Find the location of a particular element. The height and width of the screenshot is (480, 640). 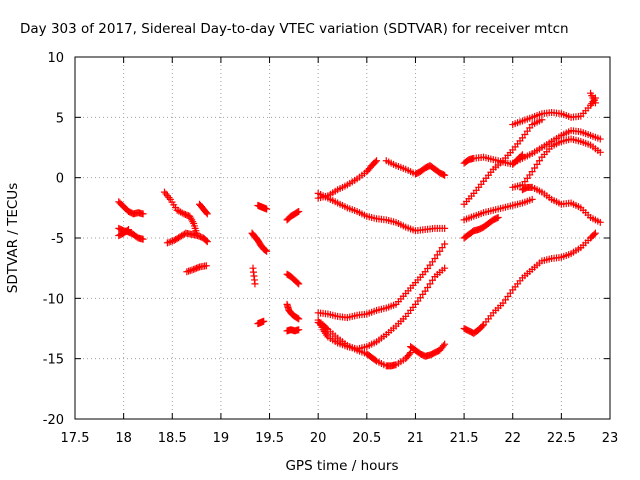

x-tick-label: 21.5 is located at coordinates (464, 438).